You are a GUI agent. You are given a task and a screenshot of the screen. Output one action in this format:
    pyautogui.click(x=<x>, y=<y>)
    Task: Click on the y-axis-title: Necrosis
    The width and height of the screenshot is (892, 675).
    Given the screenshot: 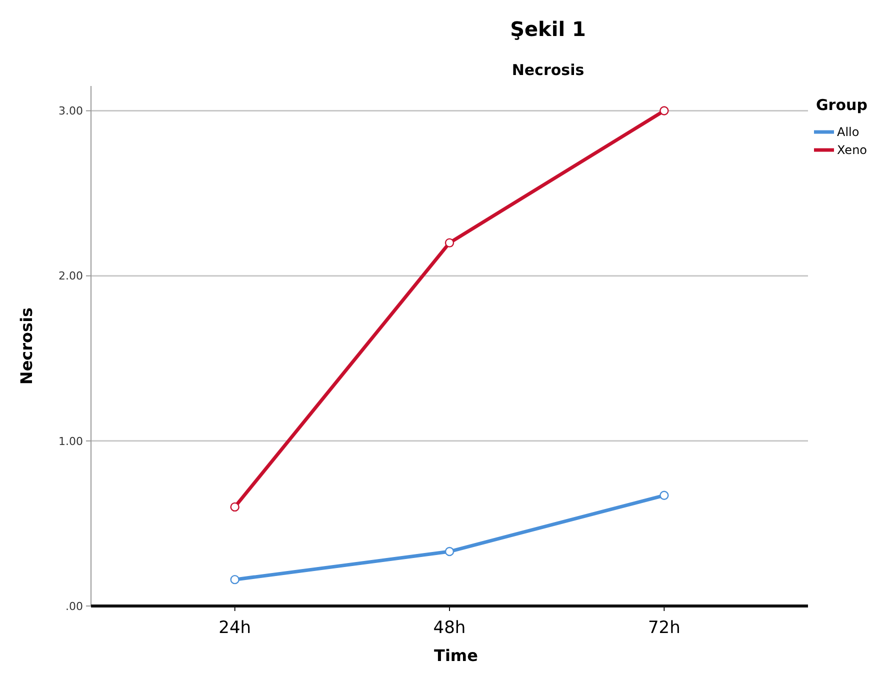 What is the action you would take?
    pyautogui.click(x=26, y=346)
    